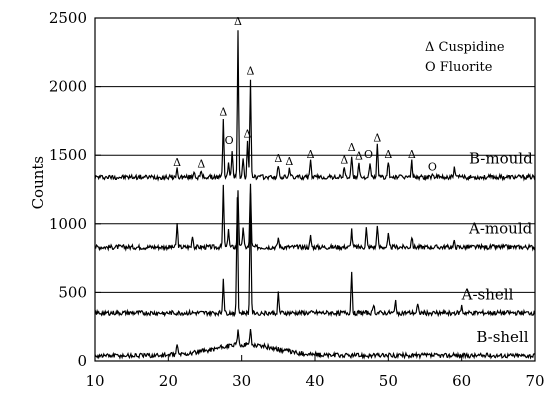 The width and height of the screenshot is (546, 413). What do you see at coordinates (487, 294) in the screenshot?
I see `series-label-a-shell: A-shell` at bounding box center [487, 294].